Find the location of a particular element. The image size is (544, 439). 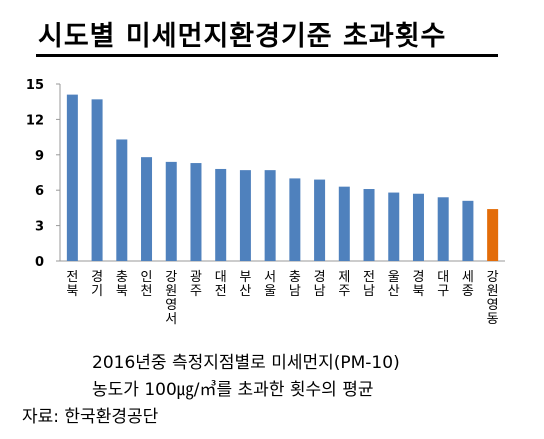

y-tick-label: 3 is located at coordinates (39, 227).